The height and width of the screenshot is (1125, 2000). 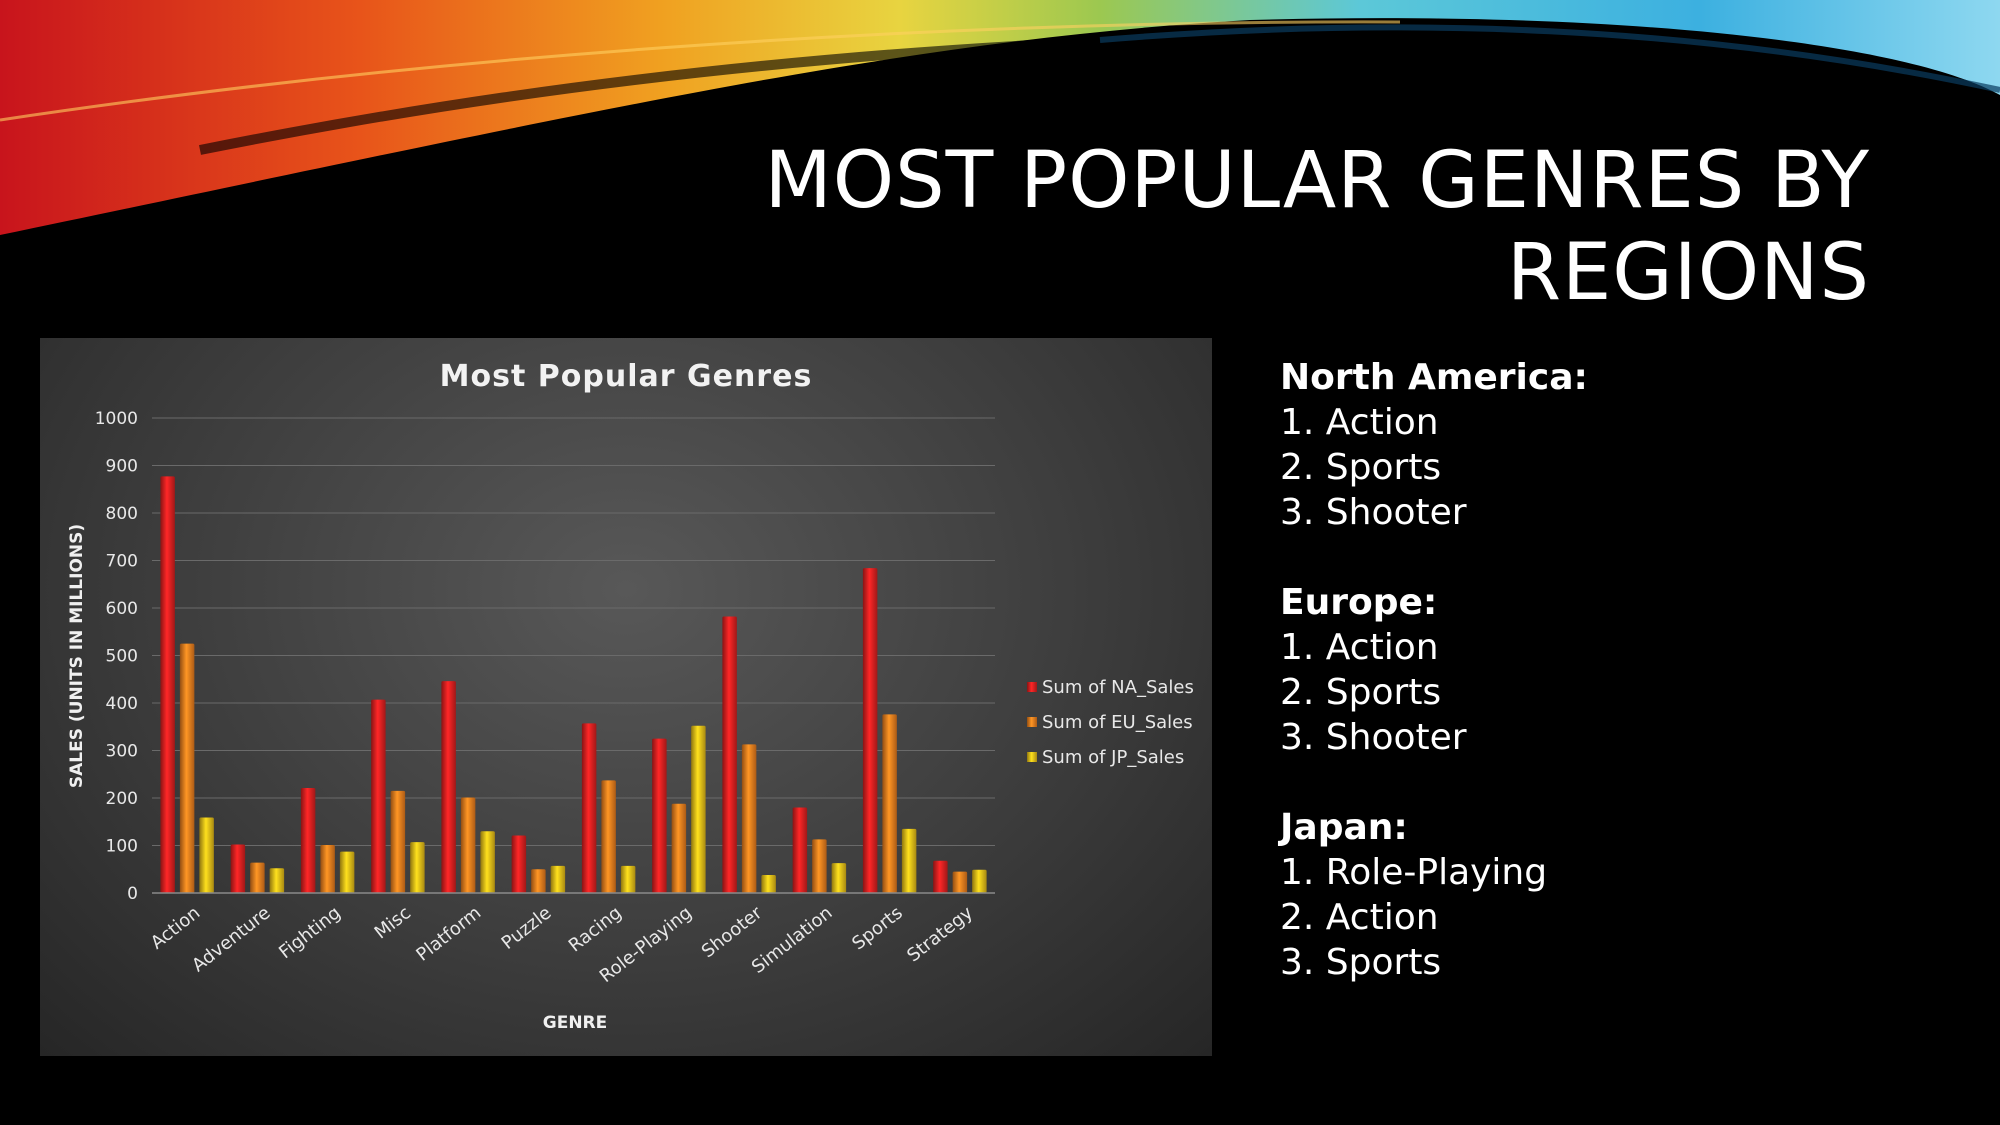 I want to click on y-tick-label: 700, so click(x=122, y=562).